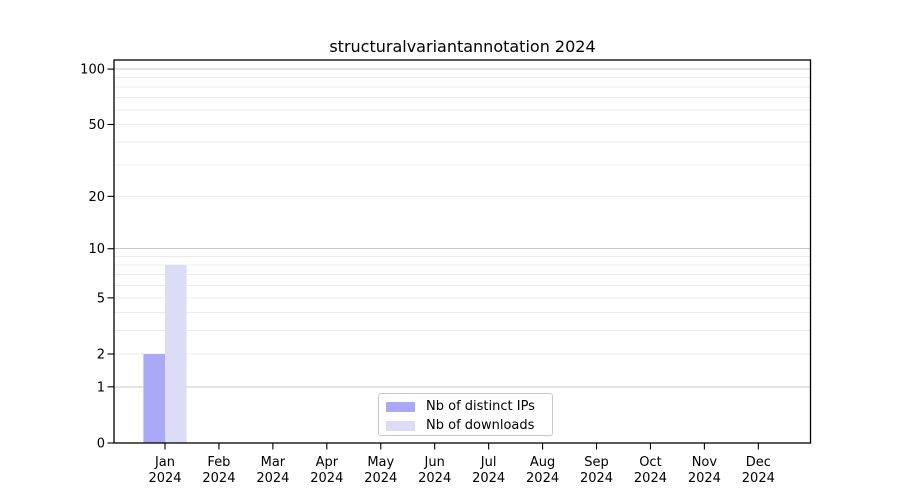 The height and width of the screenshot is (500, 900). Describe the element at coordinates (488, 462) in the screenshot. I see `x-tick-label-month: Jul` at that location.